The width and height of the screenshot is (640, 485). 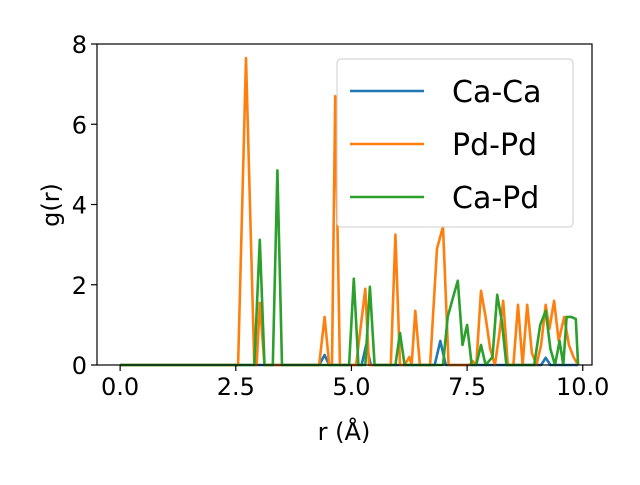 I want to click on y-tick-label: 2, so click(x=79, y=286).